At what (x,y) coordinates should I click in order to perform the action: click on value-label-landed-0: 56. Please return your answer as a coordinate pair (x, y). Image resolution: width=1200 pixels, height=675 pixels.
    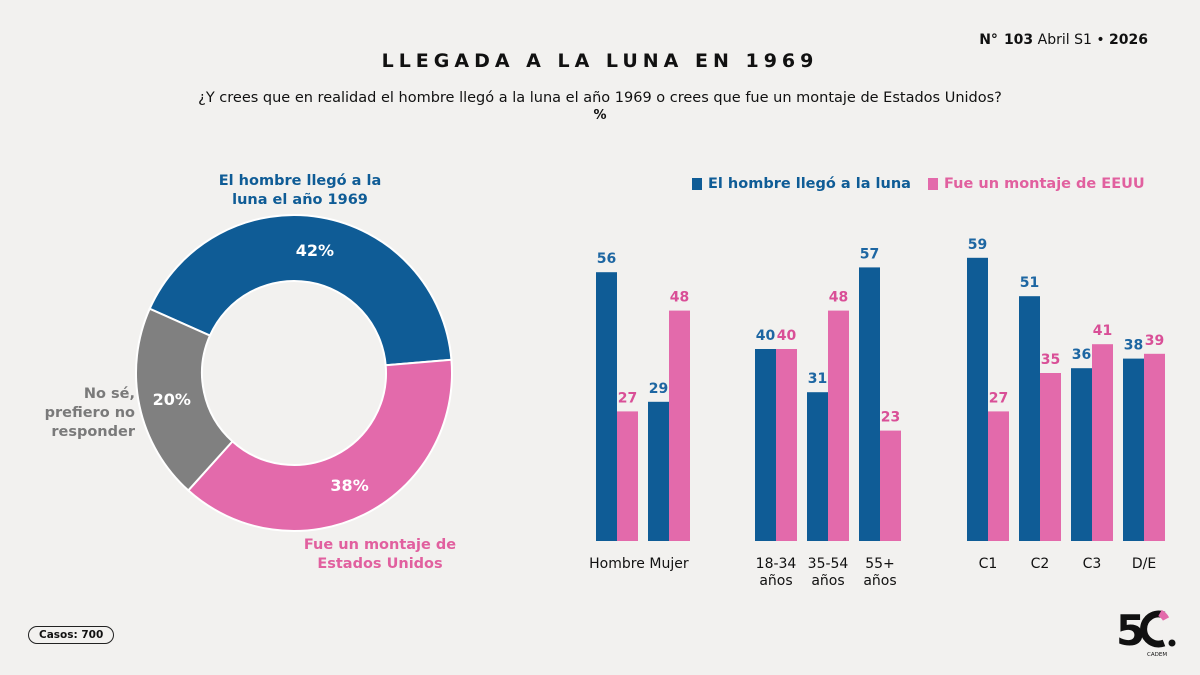
    Looking at the image, I should click on (606, 259).